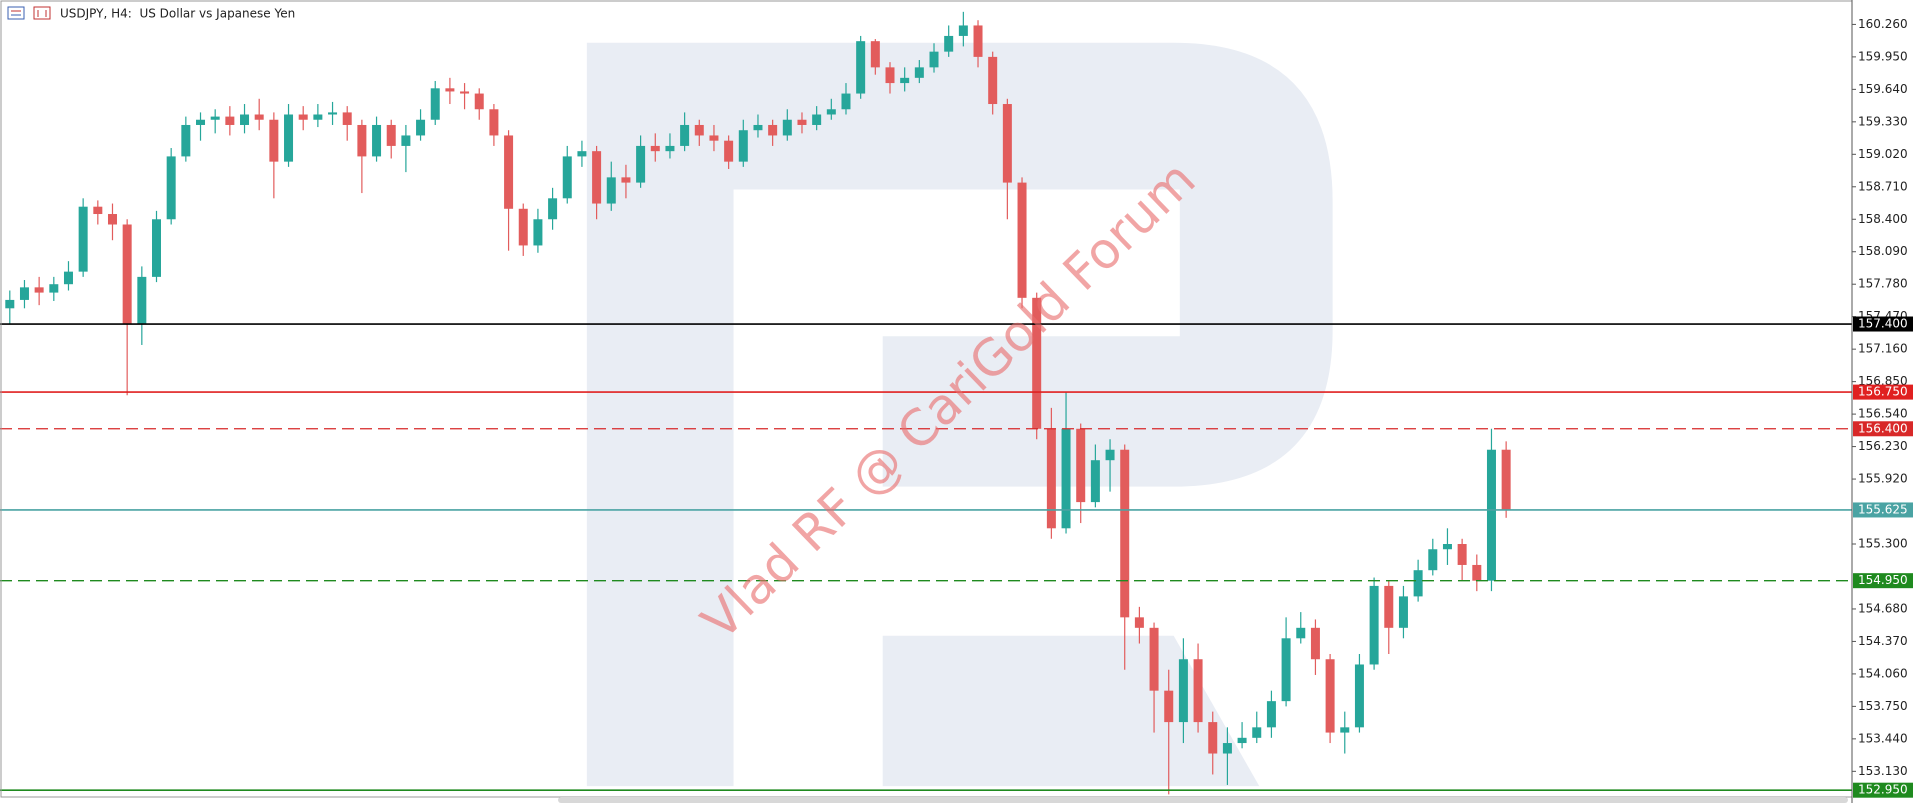 The height and width of the screenshot is (803, 1917). Describe the element at coordinates (1071, 711) in the screenshot. I see `logo-leg` at that location.